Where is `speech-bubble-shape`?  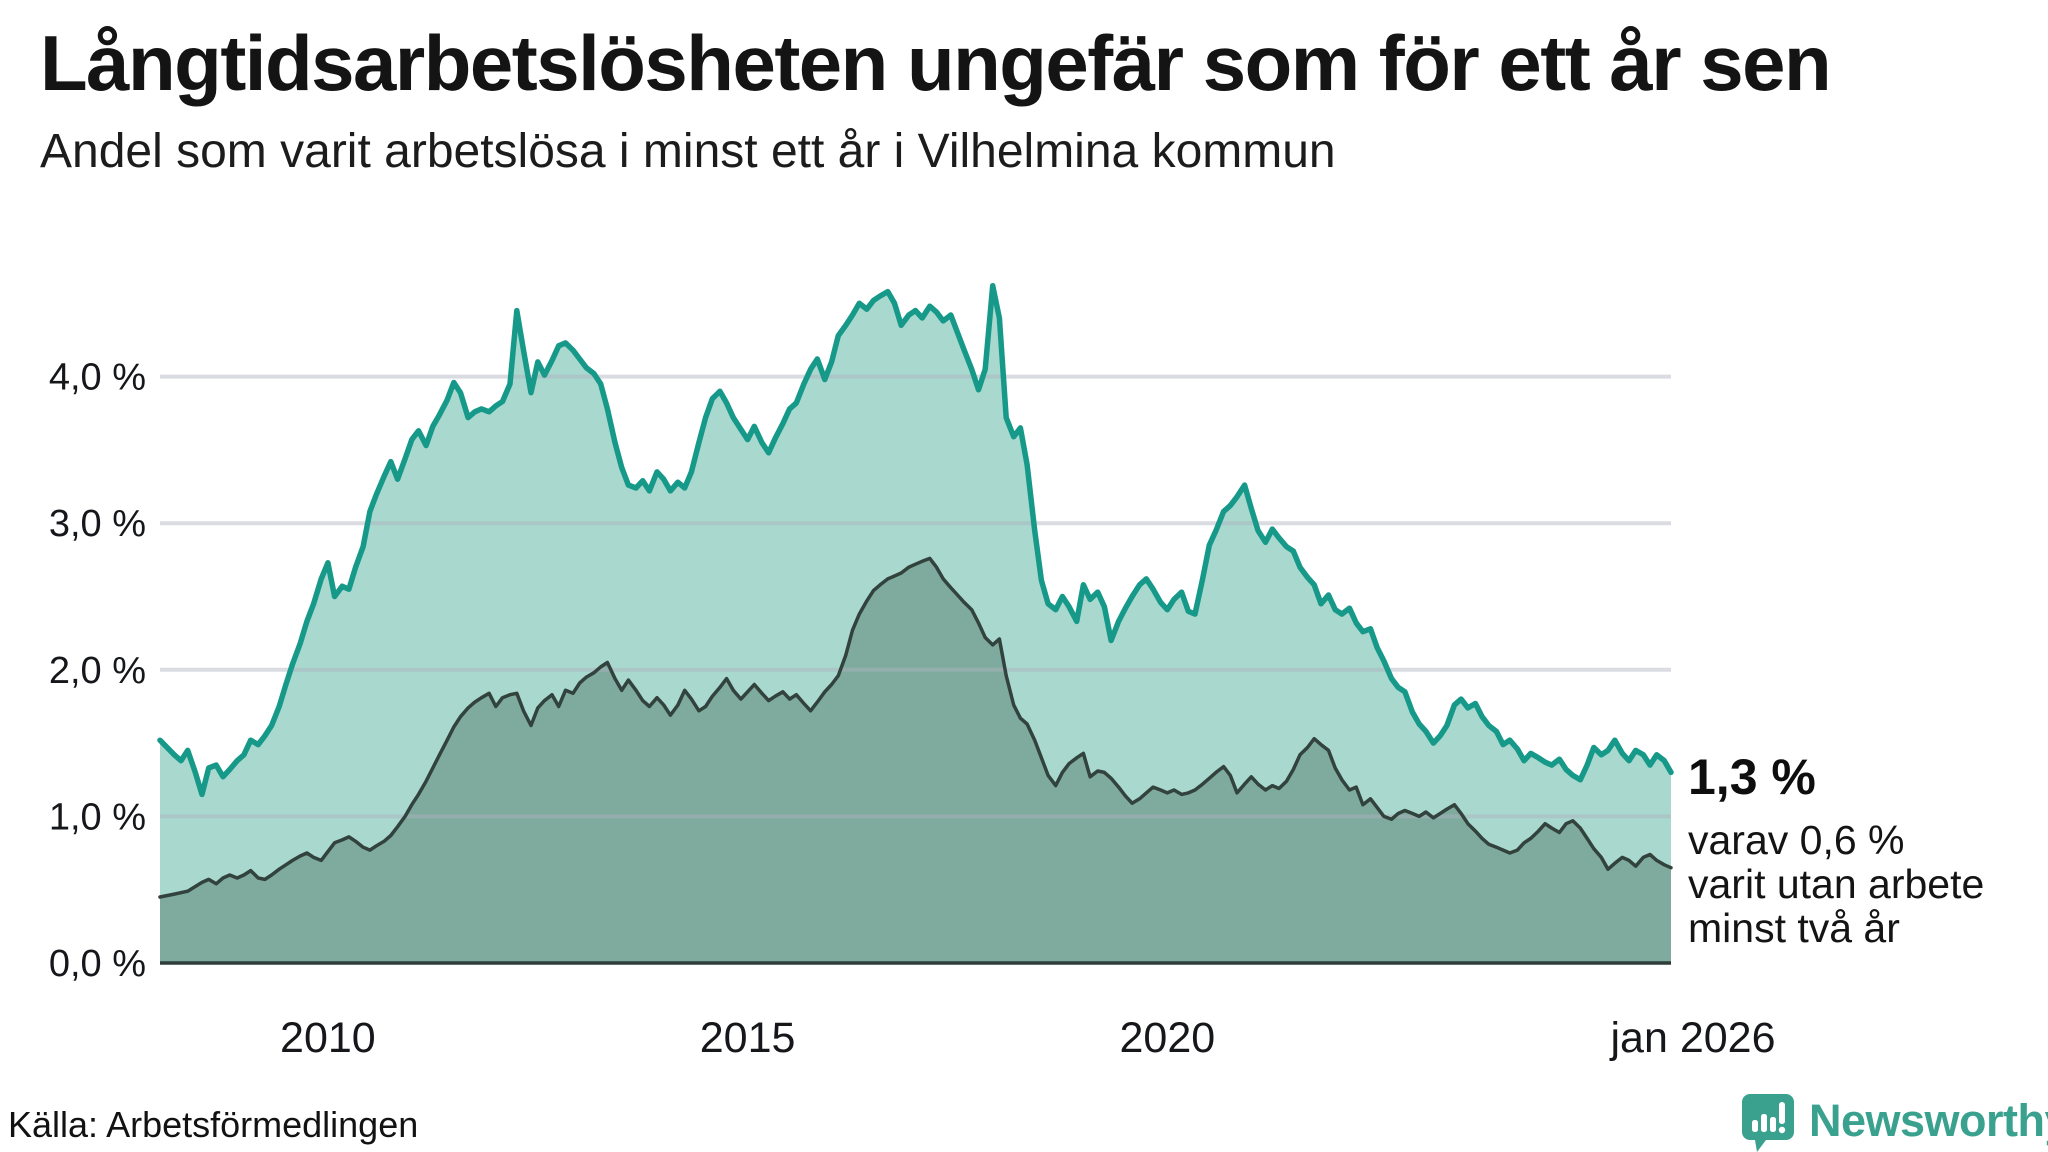 speech-bubble-shape is located at coordinates (1768, 1123).